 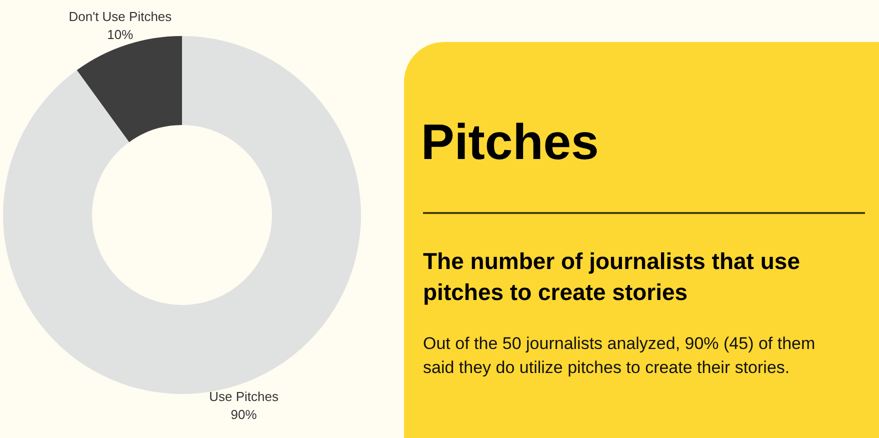 What do you see at coordinates (120, 34) in the screenshot?
I see `data-label: 10%` at bounding box center [120, 34].